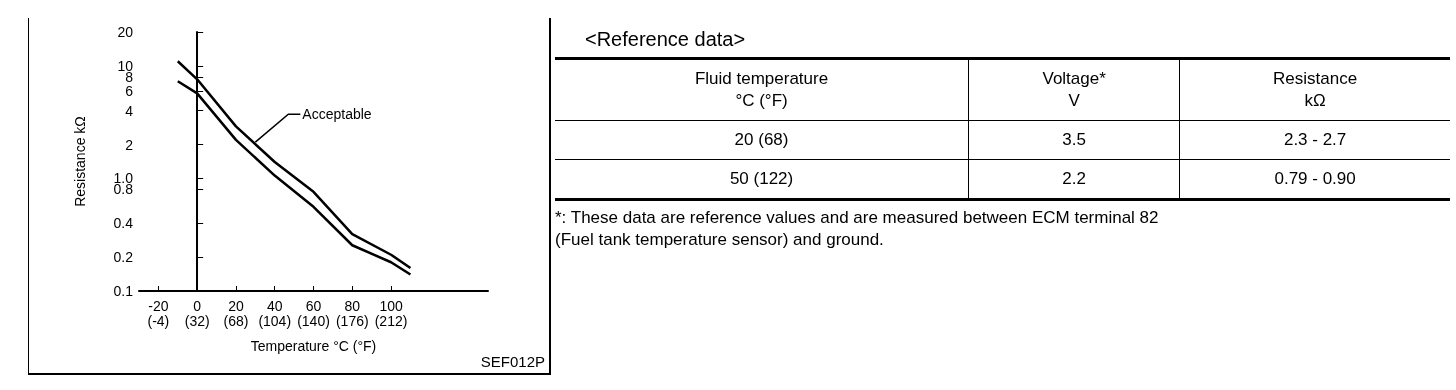  I want to click on x2-tick-label: (140), so click(313, 321).